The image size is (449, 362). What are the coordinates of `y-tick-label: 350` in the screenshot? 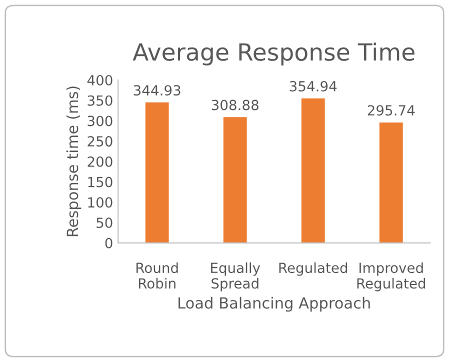 It's located at (100, 100).